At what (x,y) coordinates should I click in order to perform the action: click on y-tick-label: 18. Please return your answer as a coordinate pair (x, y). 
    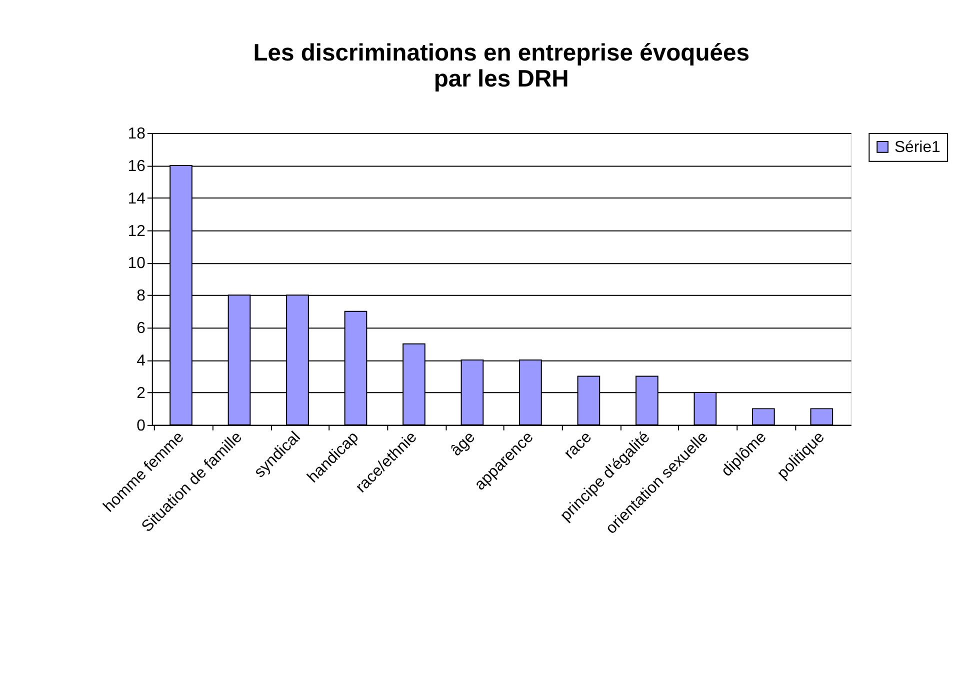
    Looking at the image, I should click on (137, 133).